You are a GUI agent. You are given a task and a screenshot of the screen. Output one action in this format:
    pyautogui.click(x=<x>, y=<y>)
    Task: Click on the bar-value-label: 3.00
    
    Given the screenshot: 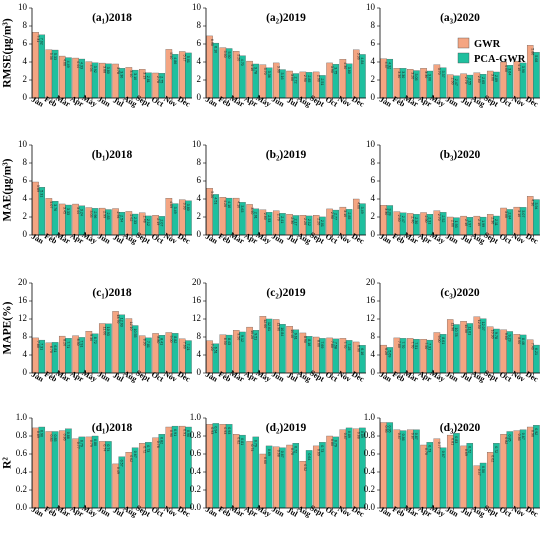 What is the action you would take?
    pyautogui.click(x=292, y=77)
    